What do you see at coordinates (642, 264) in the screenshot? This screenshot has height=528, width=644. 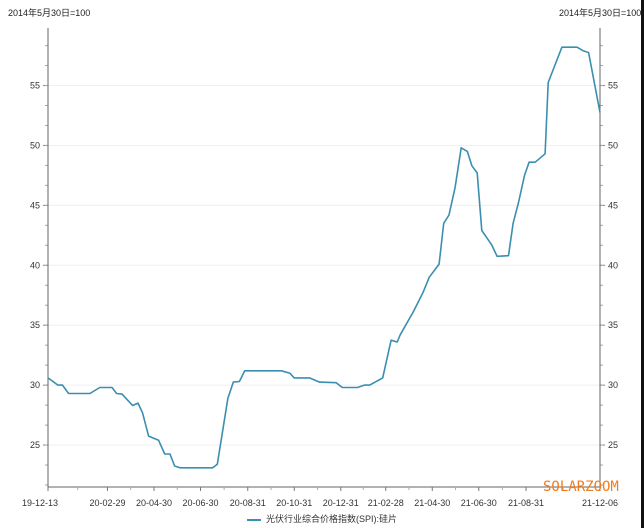 I see `frame-edge` at bounding box center [642, 264].